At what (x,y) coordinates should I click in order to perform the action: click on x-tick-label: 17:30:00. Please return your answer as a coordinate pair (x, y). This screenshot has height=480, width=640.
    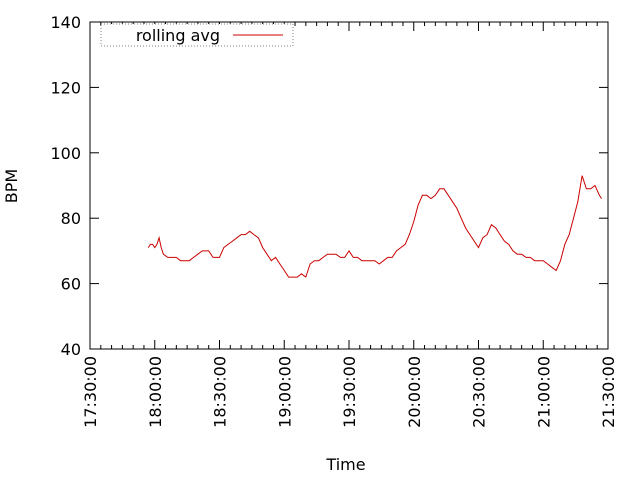
    Looking at the image, I should click on (90, 392).